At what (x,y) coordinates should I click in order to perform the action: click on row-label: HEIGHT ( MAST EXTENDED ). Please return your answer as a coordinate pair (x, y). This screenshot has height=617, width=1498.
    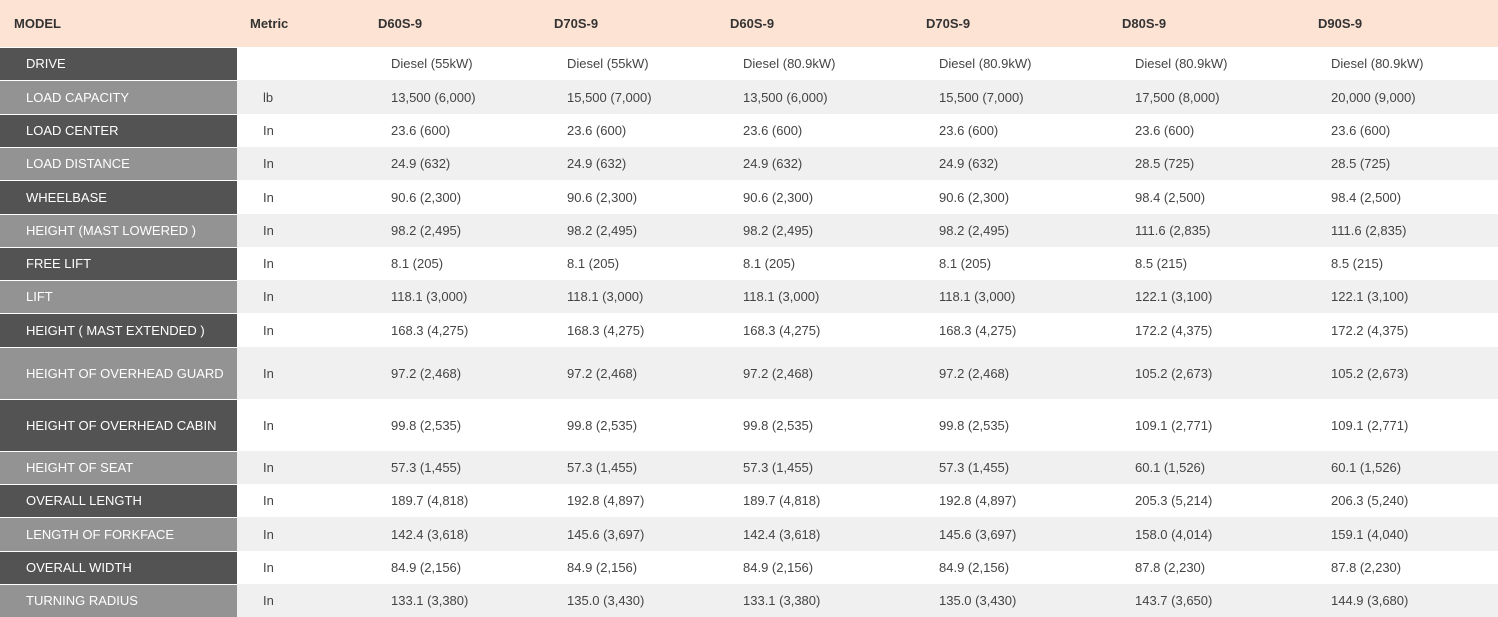
    Looking at the image, I should click on (118, 330).